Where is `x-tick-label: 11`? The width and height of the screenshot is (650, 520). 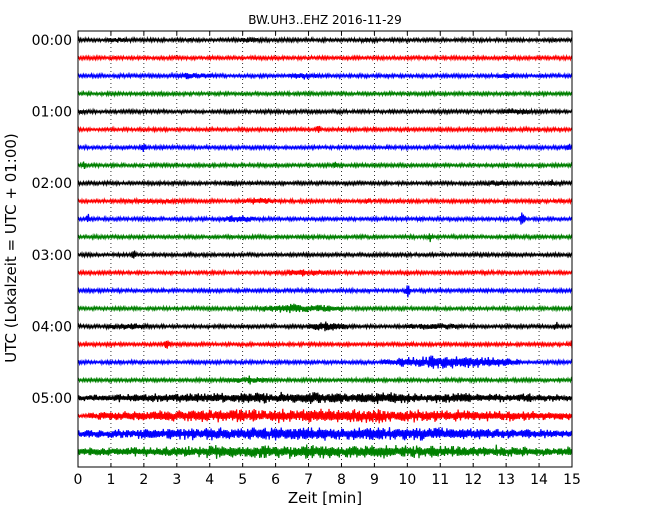
x-tick-label: 11 is located at coordinates (440, 480).